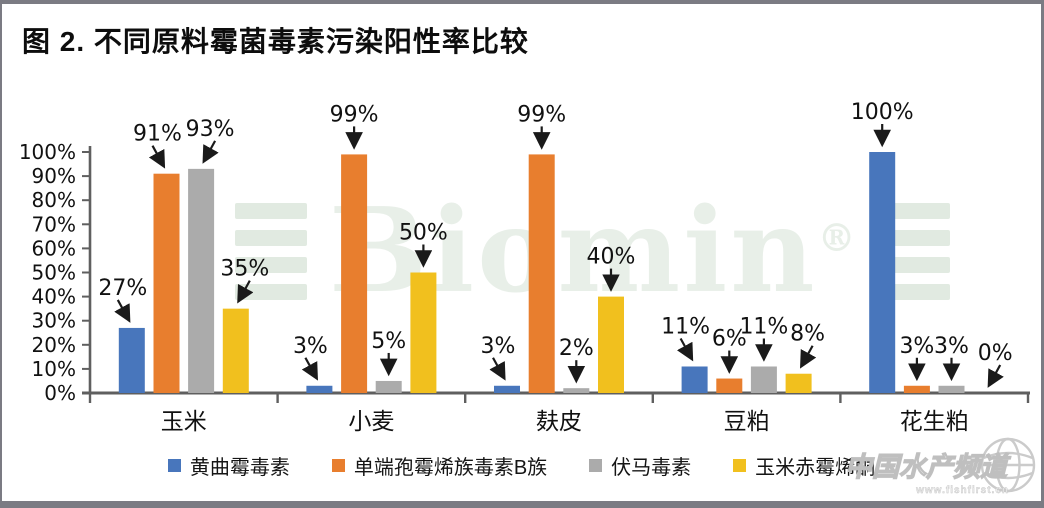 The height and width of the screenshot is (508, 1044). What do you see at coordinates (729, 339) in the screenshot?
I see `data-label: 6%` at bounding box center [729, 339].